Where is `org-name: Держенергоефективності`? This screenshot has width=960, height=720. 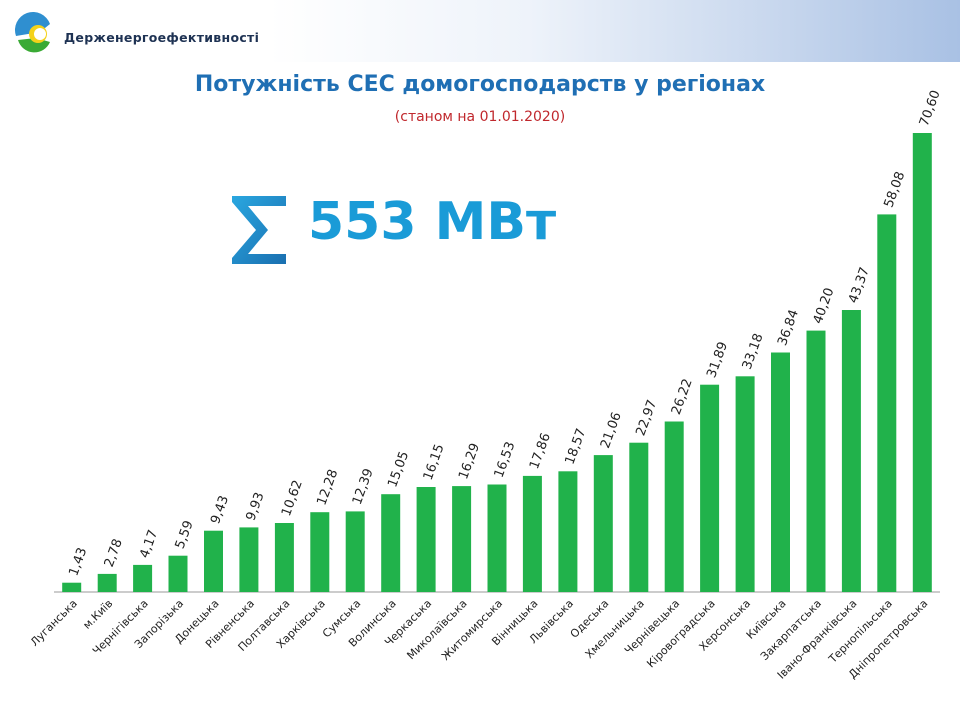 org-name: Держенергоефективності is located at coordinates (162, 37).